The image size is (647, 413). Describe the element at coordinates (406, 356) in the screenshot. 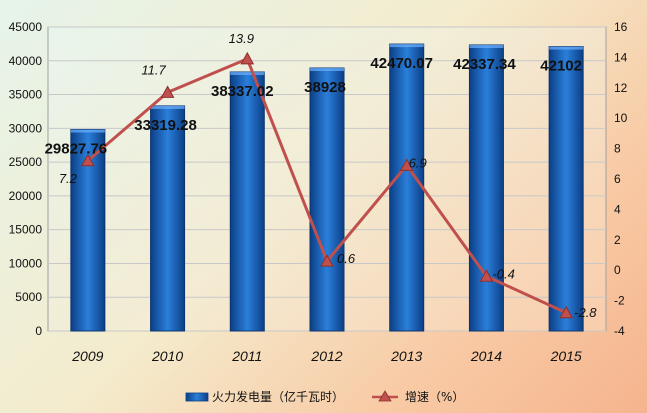

I see `x-category-label: 2013` at that location.